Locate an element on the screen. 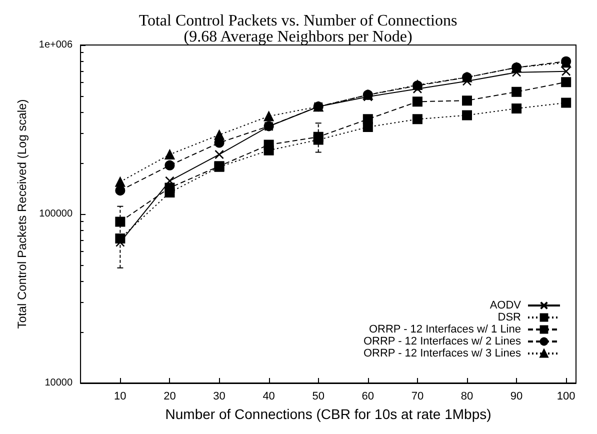 This screenshot has width=597, height=434. x-tick-label: 40 is located at coordinates (268, 396).